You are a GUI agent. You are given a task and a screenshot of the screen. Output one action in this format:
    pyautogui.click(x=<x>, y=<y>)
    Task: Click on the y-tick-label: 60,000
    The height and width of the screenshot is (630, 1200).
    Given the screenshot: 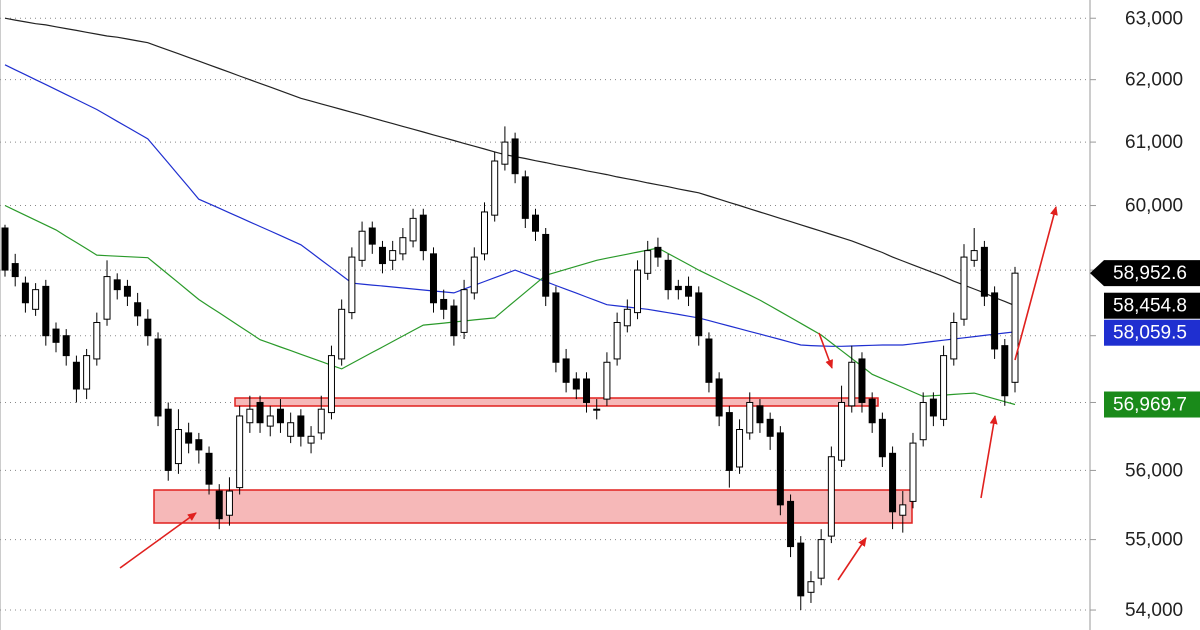 What is the action you would take?
    pyautogui.click(x=1154, y=206)
    